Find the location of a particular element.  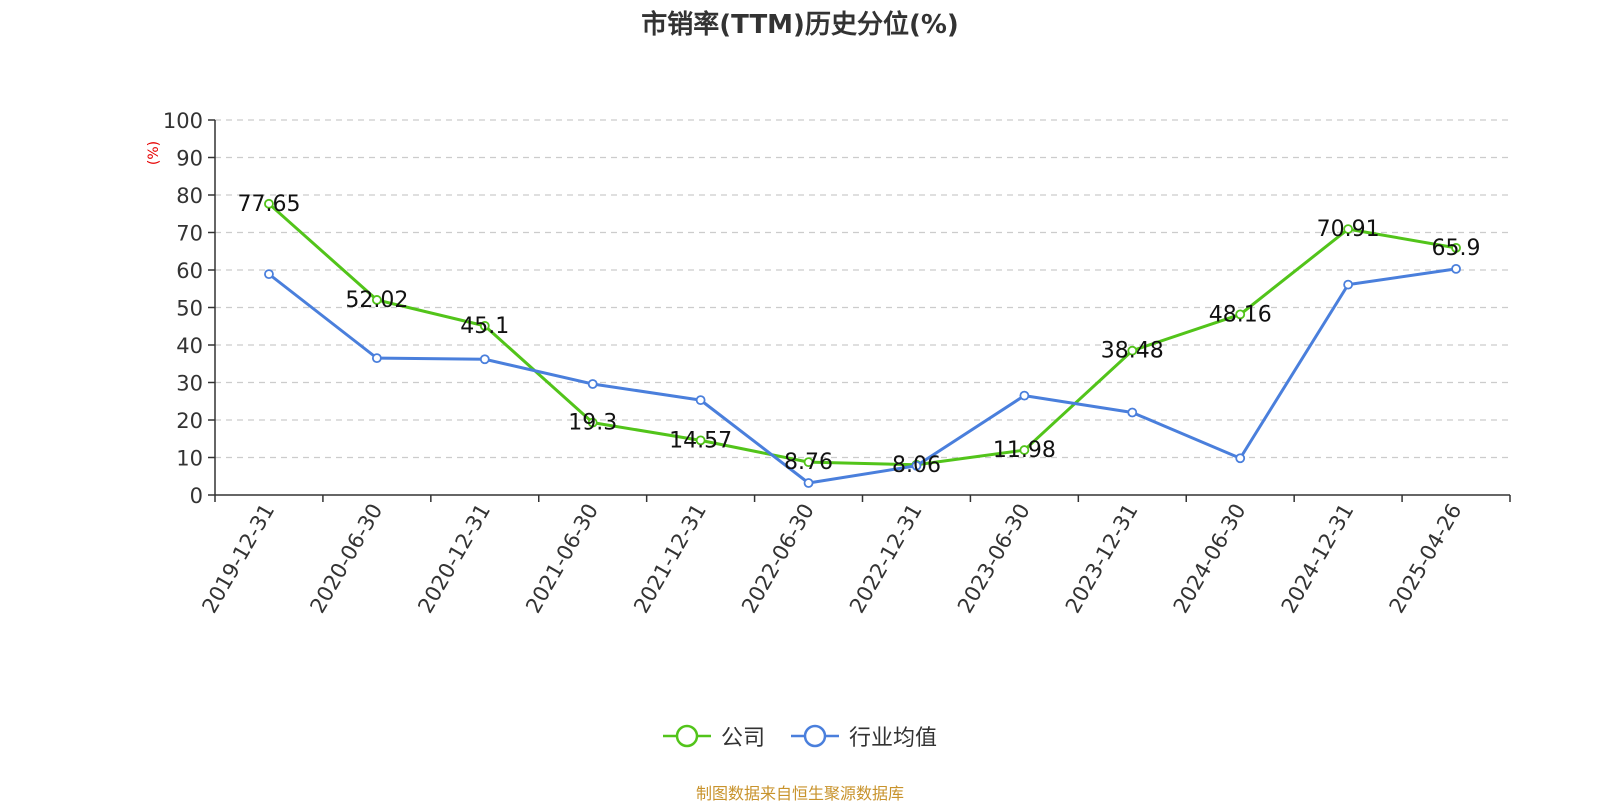

x-tick-label: 2024-06-30 is located at coordinates (1210, 559).